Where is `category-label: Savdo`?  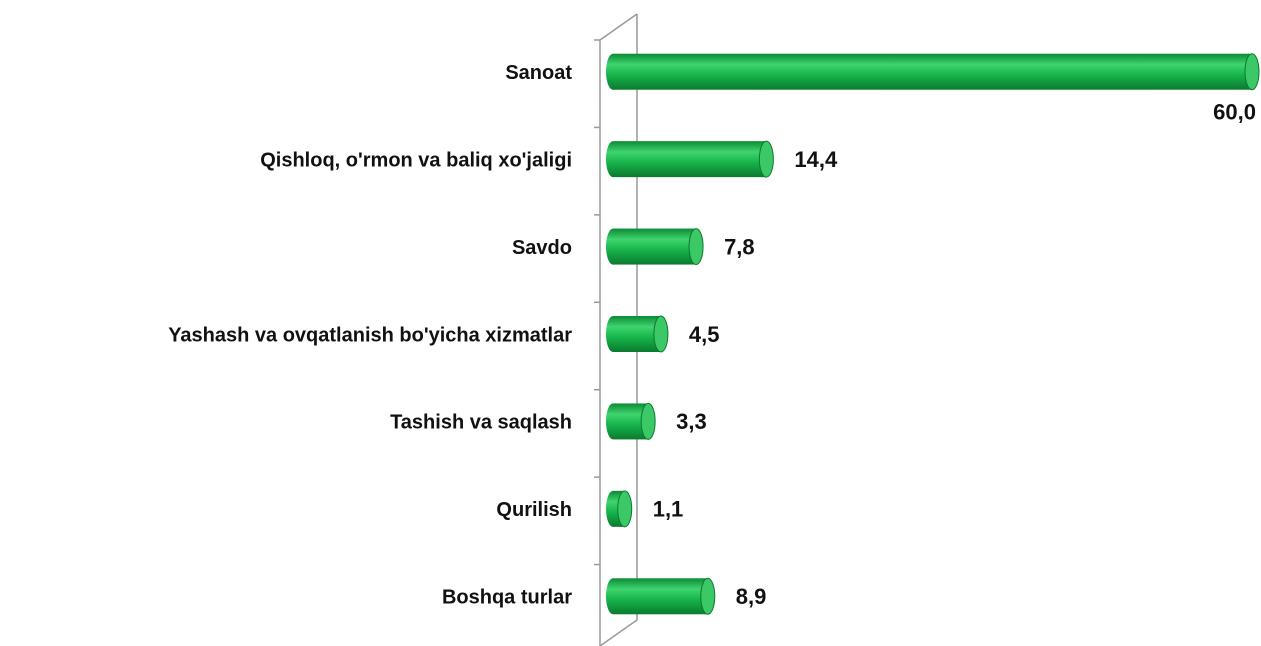 category-label: Savdo is located at coordinates (542, 248).